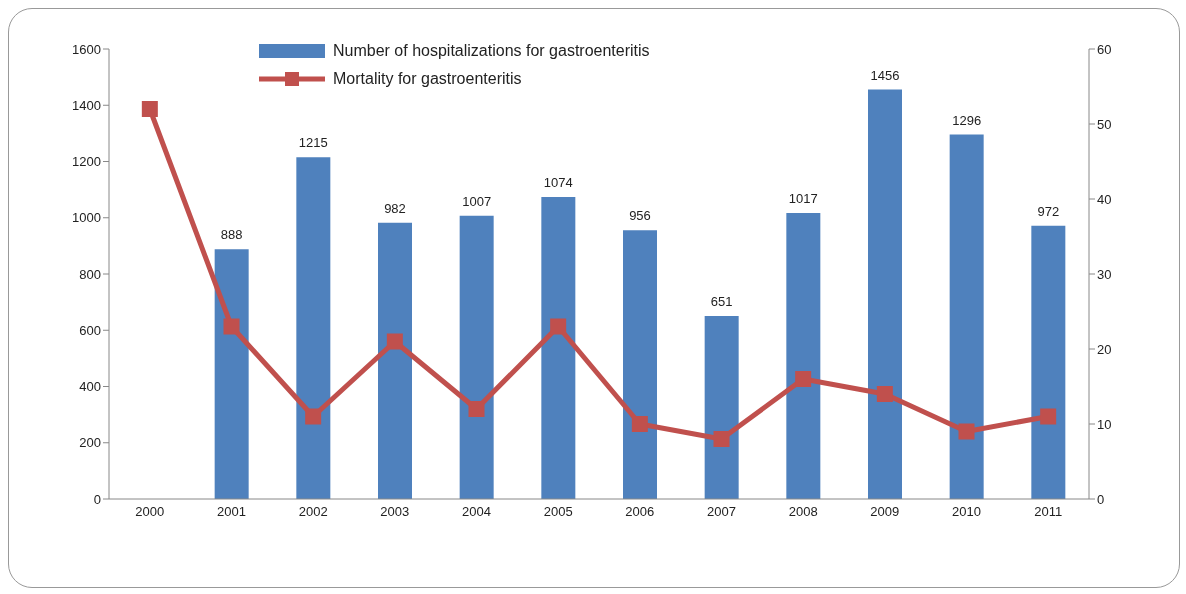  I want to click on x-tick-label: 2002, so click(313, 512).